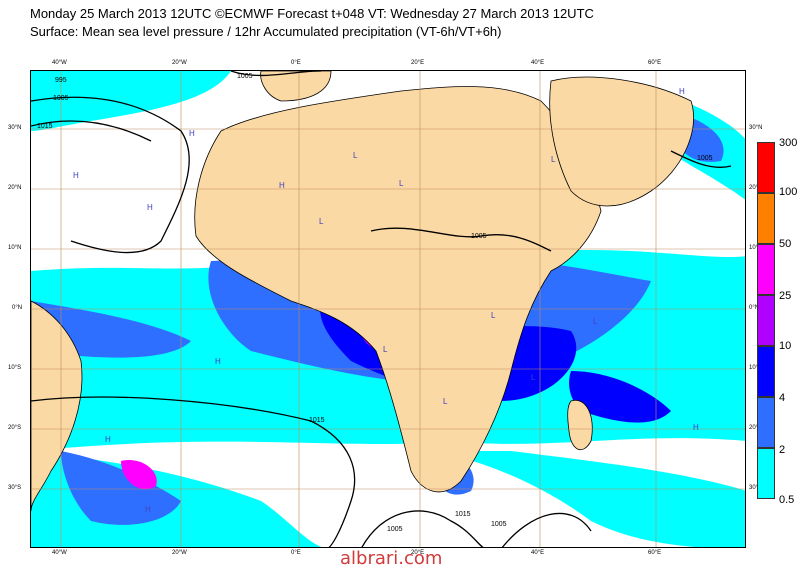 This screenshot has width=807, height=569. Describe the element at coordinates (754, 308) in the screenshot. I see `lat-tick-right: 0°N` at that location.